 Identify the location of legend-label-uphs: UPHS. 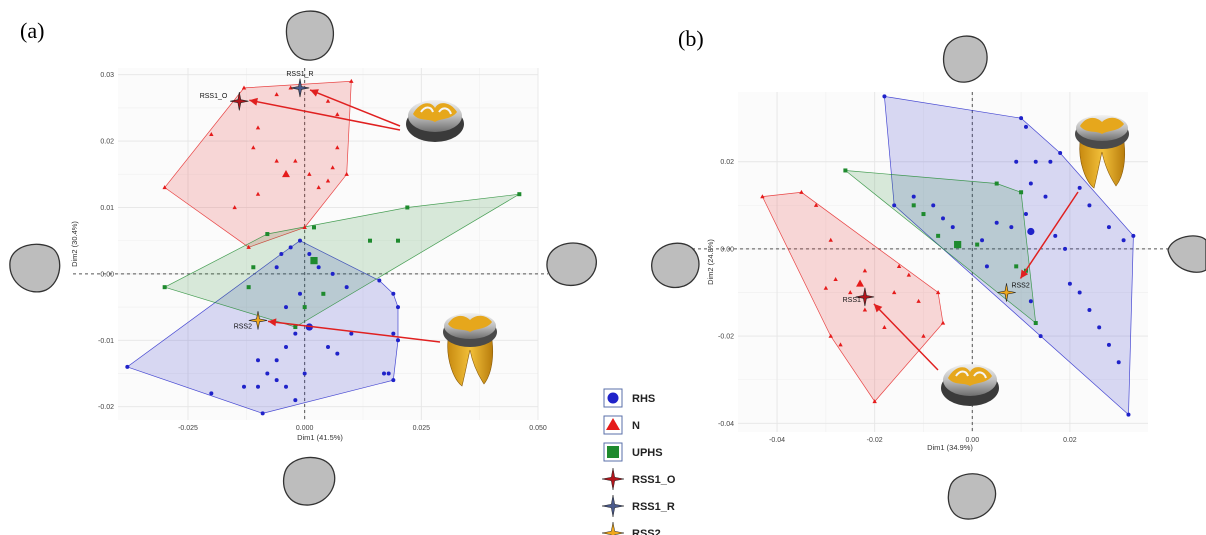
(647, 453).